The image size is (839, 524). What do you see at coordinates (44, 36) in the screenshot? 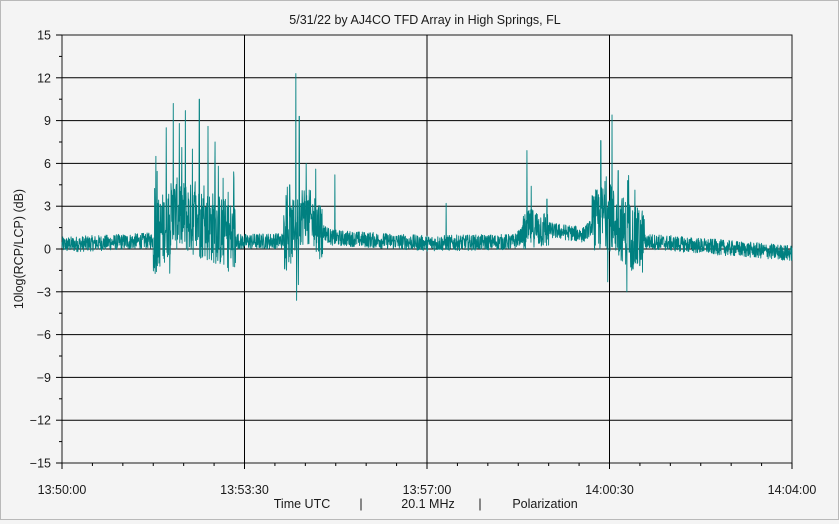
I see `y-tick-label: 15` at bounding box center [44, 36].